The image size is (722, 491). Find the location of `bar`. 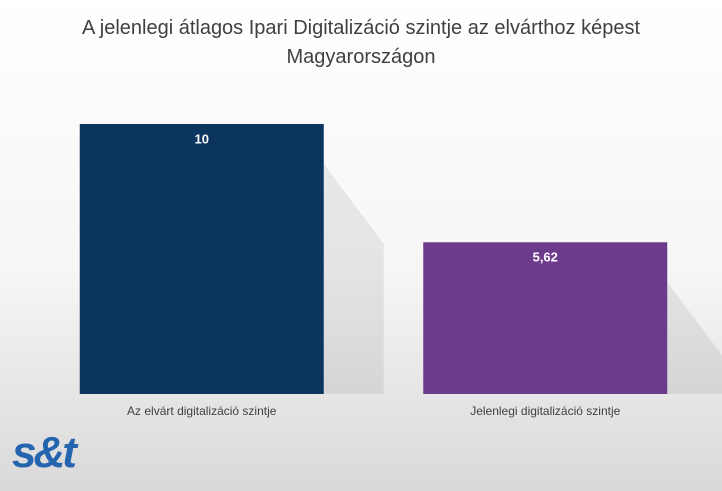

bar is located at coordinates (545, 318).